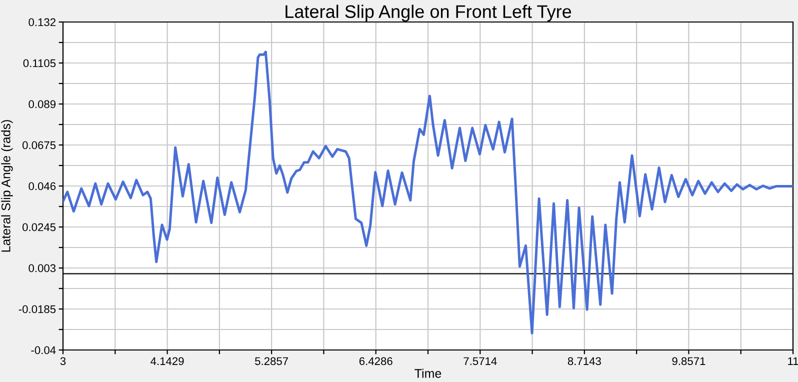  I want to click on x-tick-label: 9.8571, so click(689, 361).